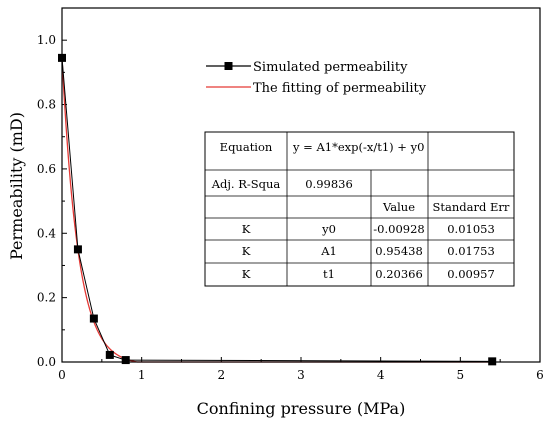 This screenshot has height=427, width=550. What do you see at coordinates (16, 186) in the screenshot?
I see `y-axis-title: Permeability (mD)` at bounding box center [16, 186].